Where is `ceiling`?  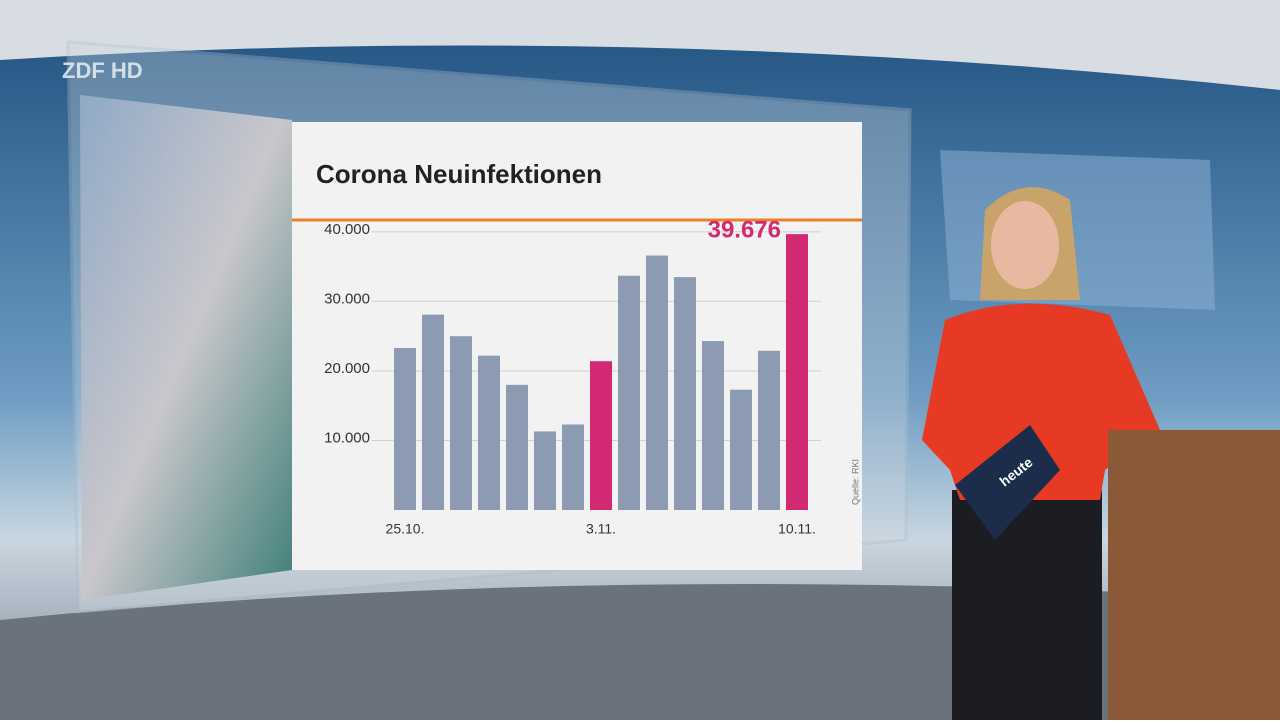
ceiling is located at coordinates (640, 45).